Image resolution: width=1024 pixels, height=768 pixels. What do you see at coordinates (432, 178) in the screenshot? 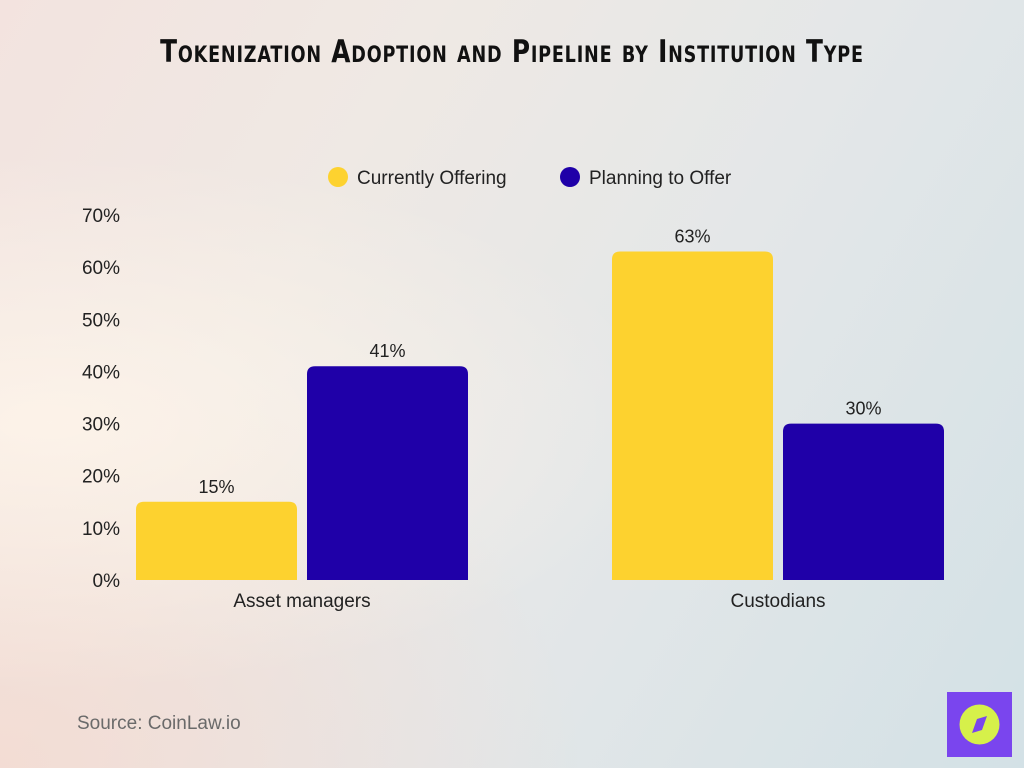
I see `legend-label: Currently Offering` at bounding box center [432, 178].